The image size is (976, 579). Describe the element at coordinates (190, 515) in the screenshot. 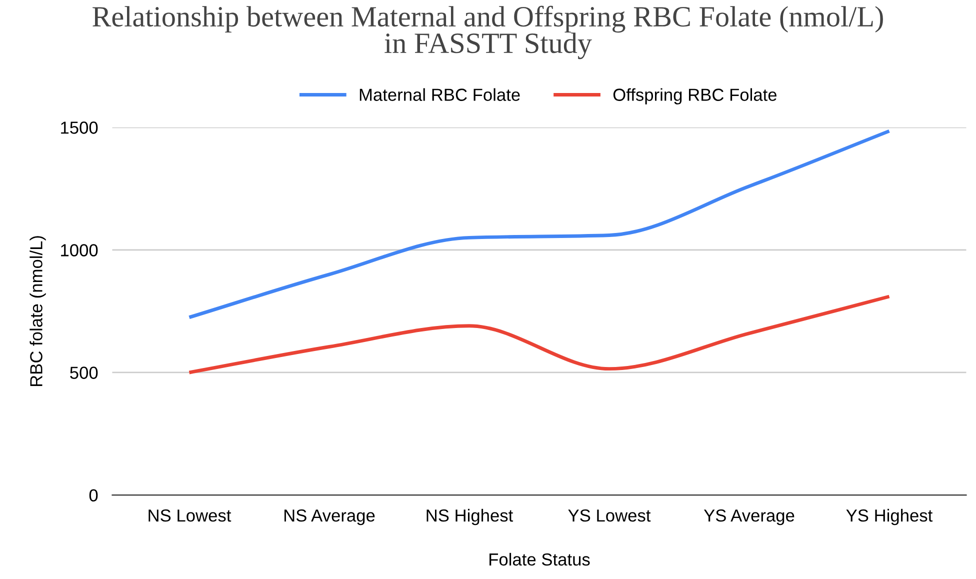

I see `x-tick-label: NS Lowest` at that location.